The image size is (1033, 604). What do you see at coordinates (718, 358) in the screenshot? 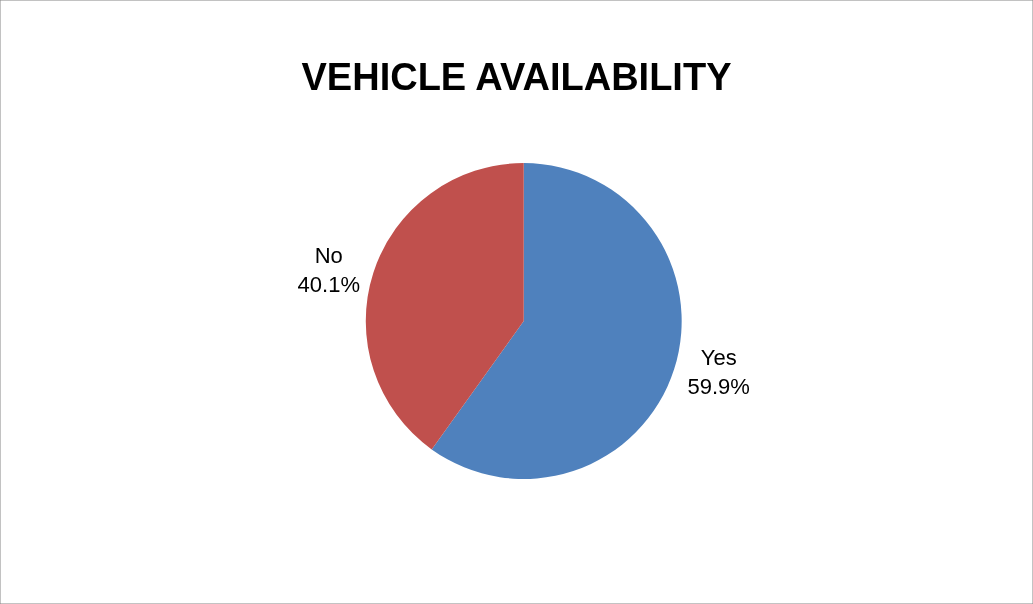
I see `slice-label: Yes` at bounding box center [718, 358].